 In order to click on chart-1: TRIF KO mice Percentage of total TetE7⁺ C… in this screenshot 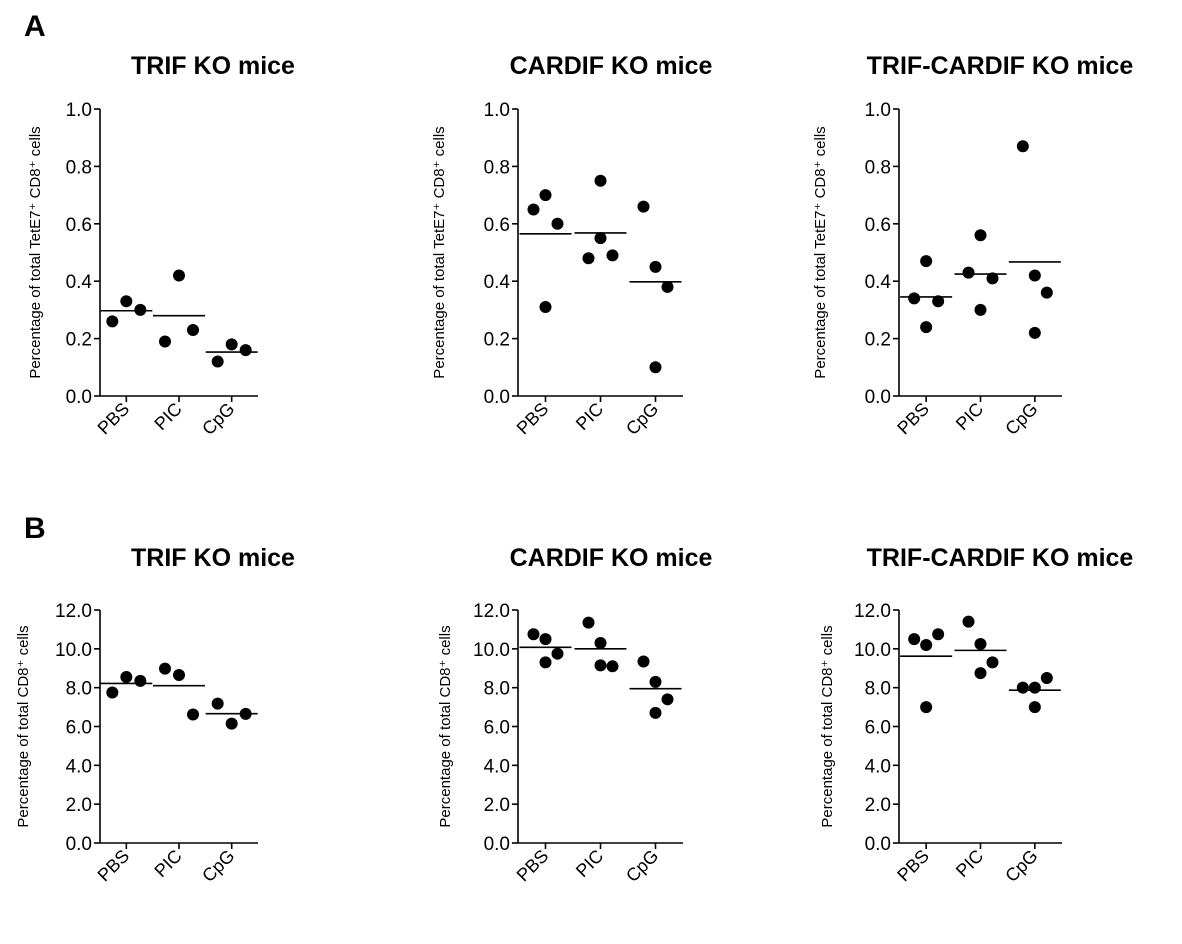, I will do `click(161, 245)`.